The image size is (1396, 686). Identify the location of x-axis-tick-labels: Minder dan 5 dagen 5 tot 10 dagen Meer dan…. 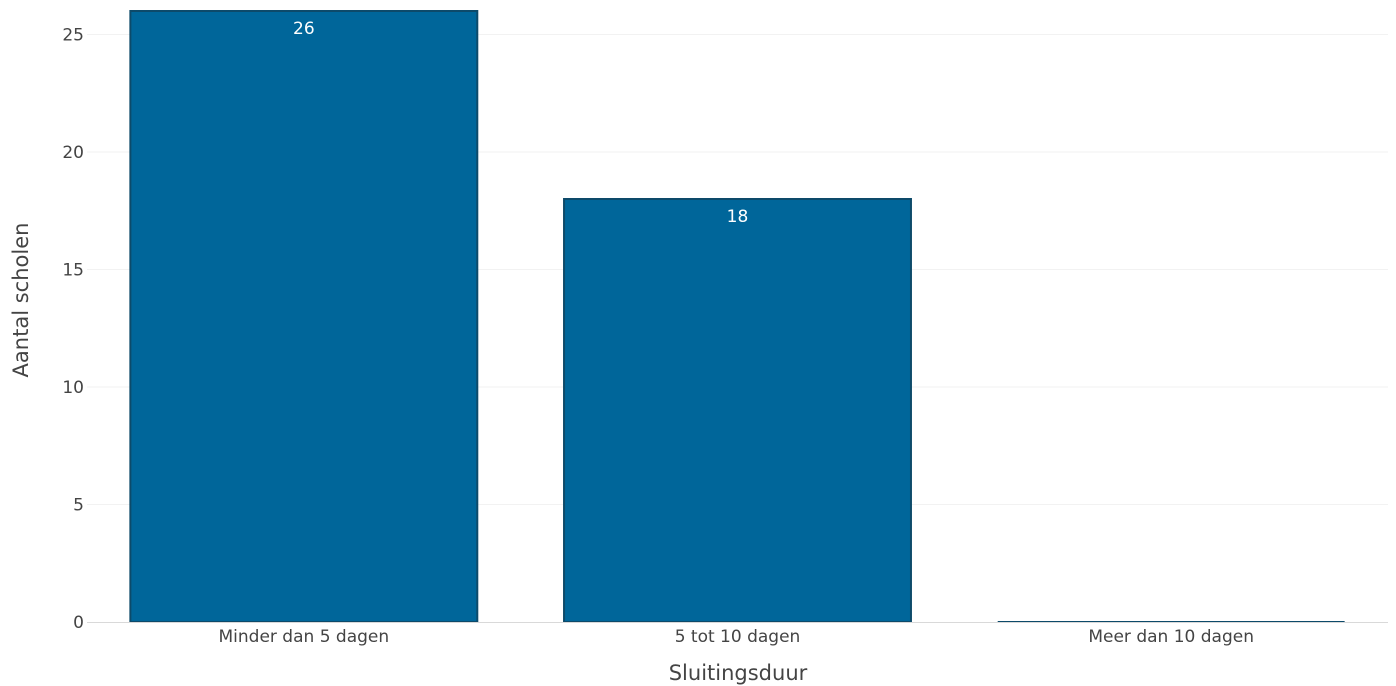
(736, 637).